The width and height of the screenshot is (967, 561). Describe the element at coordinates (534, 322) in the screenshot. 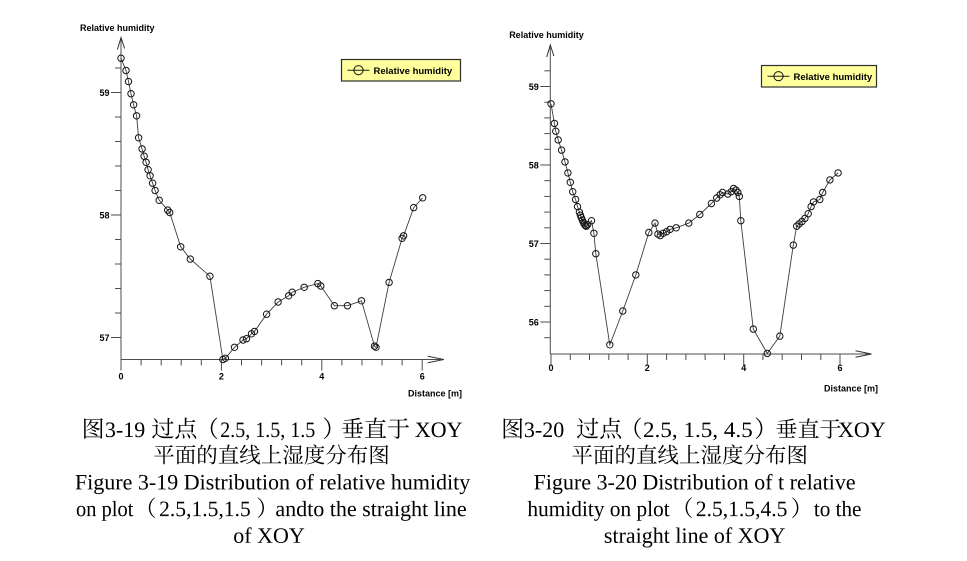

I see `svg-text: 56` at that location.